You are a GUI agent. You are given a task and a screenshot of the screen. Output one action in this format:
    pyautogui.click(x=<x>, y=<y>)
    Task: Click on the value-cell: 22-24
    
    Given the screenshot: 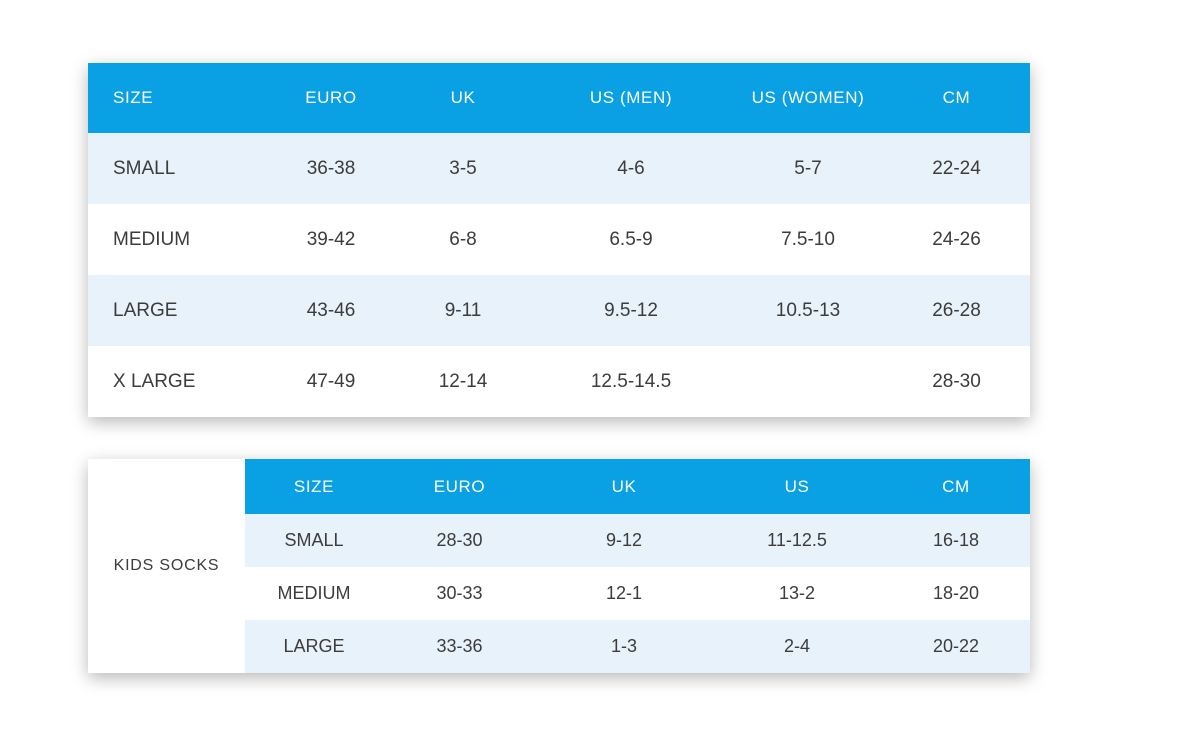 What is the action you would take?
    pyautogui.click(x=956, y=168)
    